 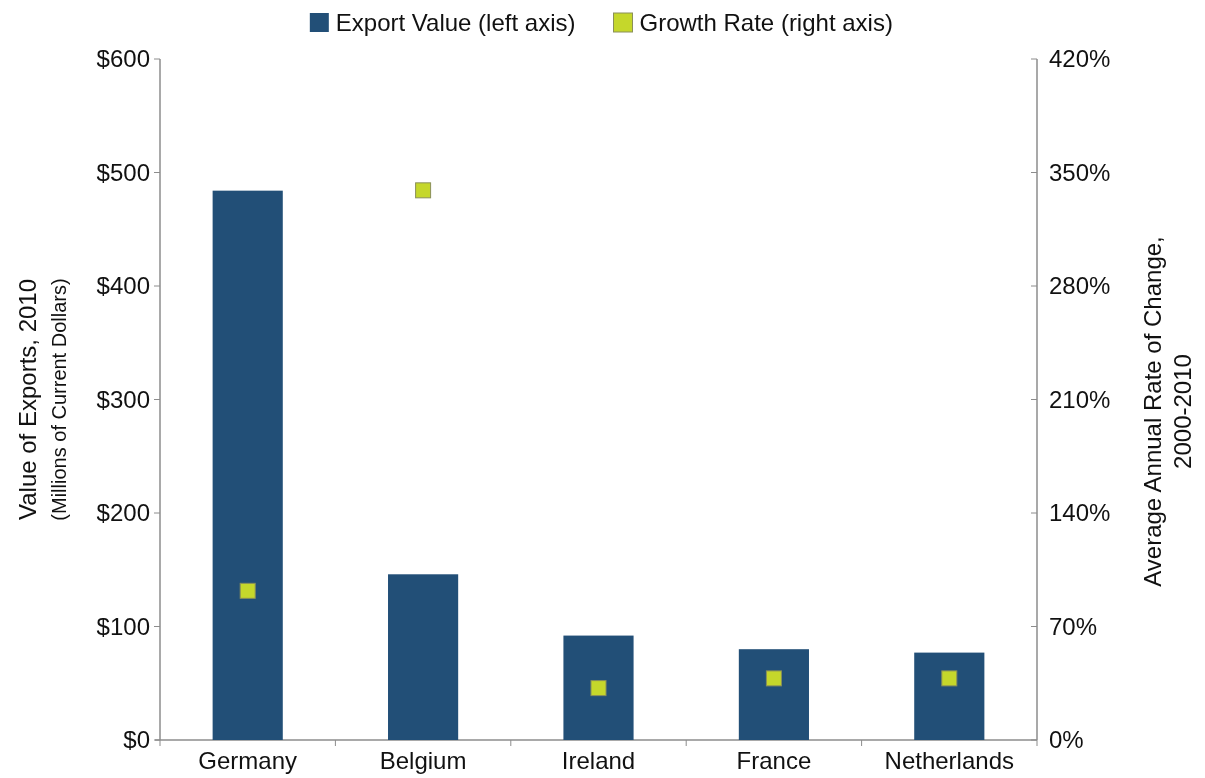 I want to click on y-tick-label: $500, so click(x=123, y=172).